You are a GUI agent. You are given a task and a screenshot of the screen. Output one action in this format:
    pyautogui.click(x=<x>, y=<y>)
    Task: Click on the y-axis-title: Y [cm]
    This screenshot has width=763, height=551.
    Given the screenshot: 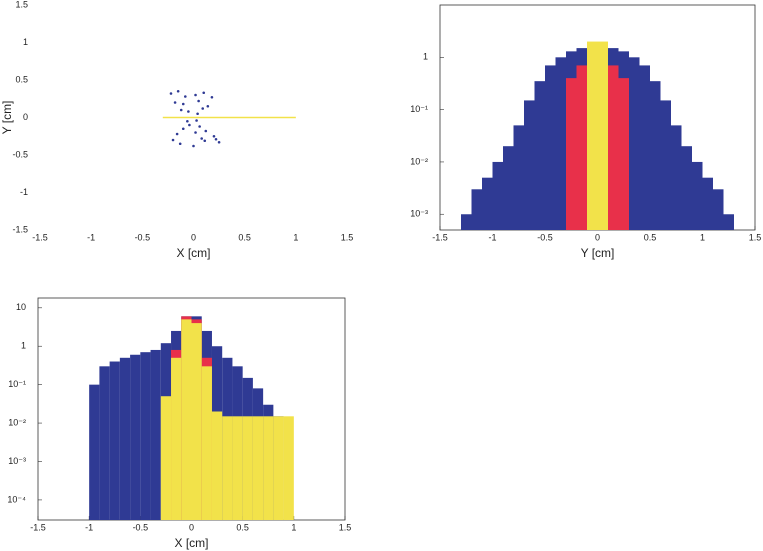 What is the action you would take?
    pyautogui.click(x=7, y=118)
    